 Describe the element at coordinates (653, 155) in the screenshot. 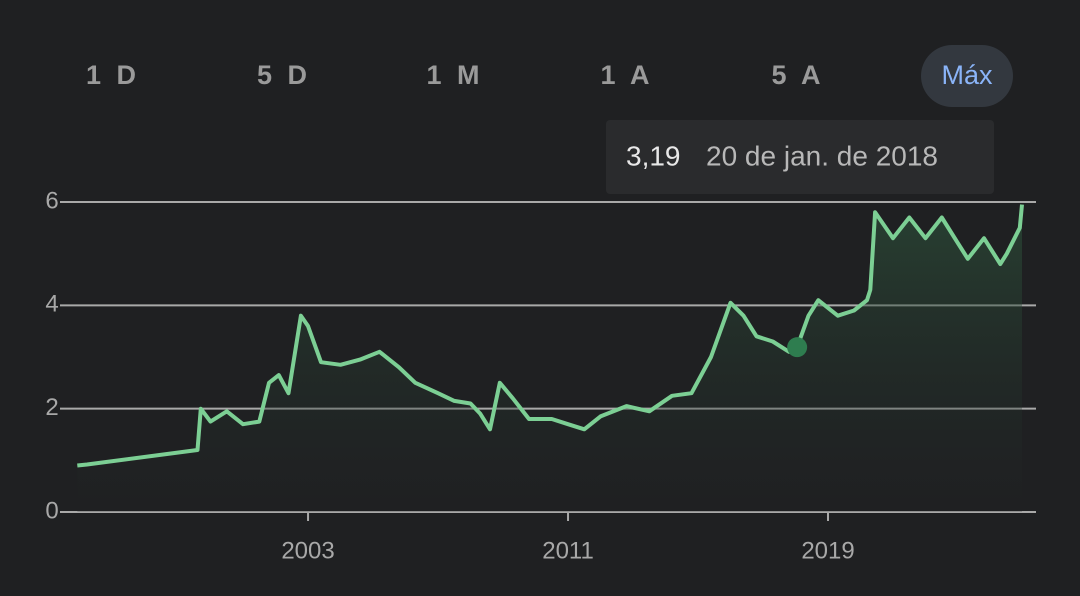

I see `tooltip-value: 3,19` at that location.